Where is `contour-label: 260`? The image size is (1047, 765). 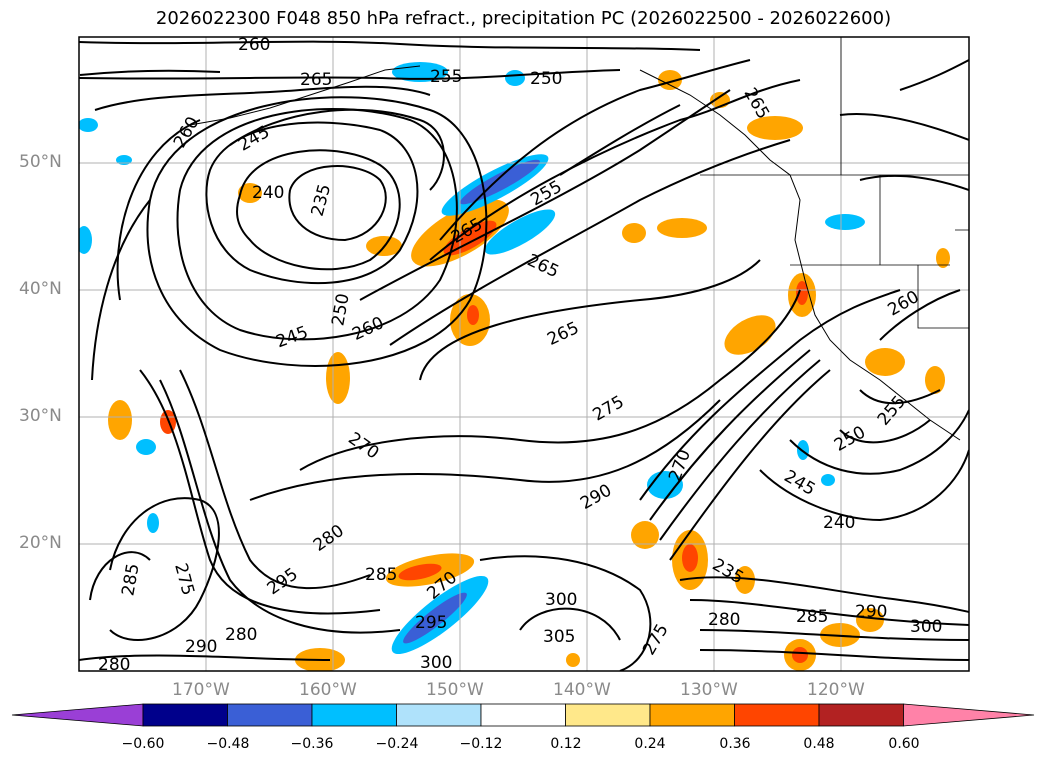 contour-label: 260 is located at coordinates (254, 45).